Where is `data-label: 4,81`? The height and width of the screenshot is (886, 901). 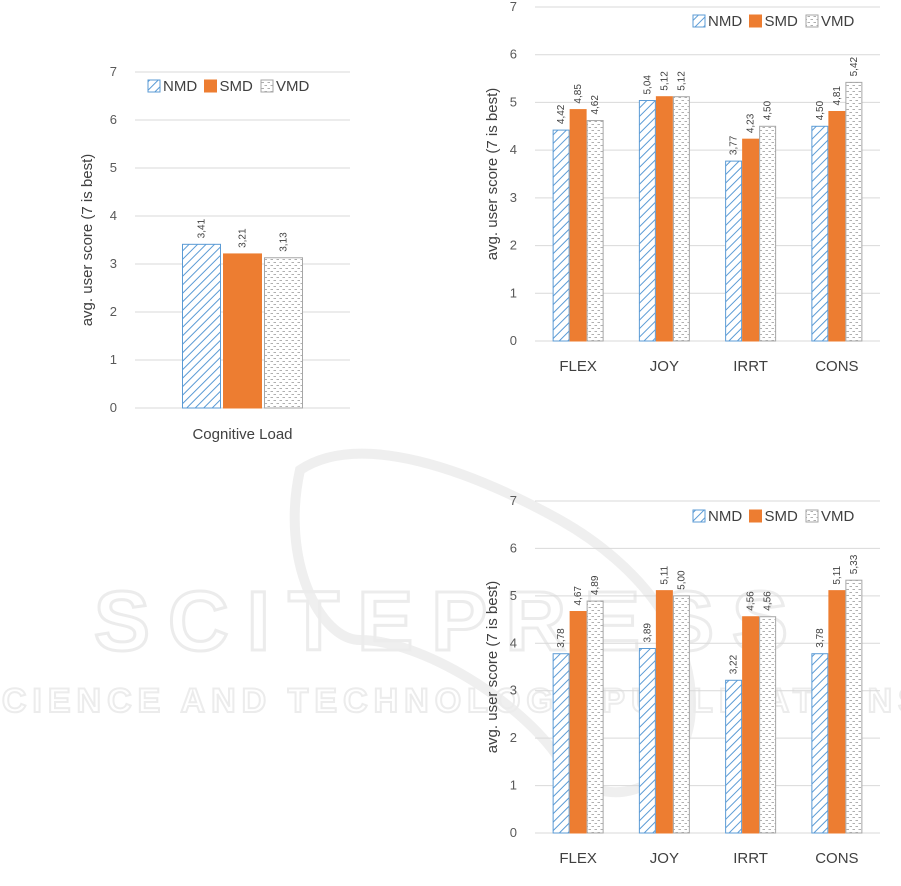
data-label: 4,81 is located at coordinates (837, 96).